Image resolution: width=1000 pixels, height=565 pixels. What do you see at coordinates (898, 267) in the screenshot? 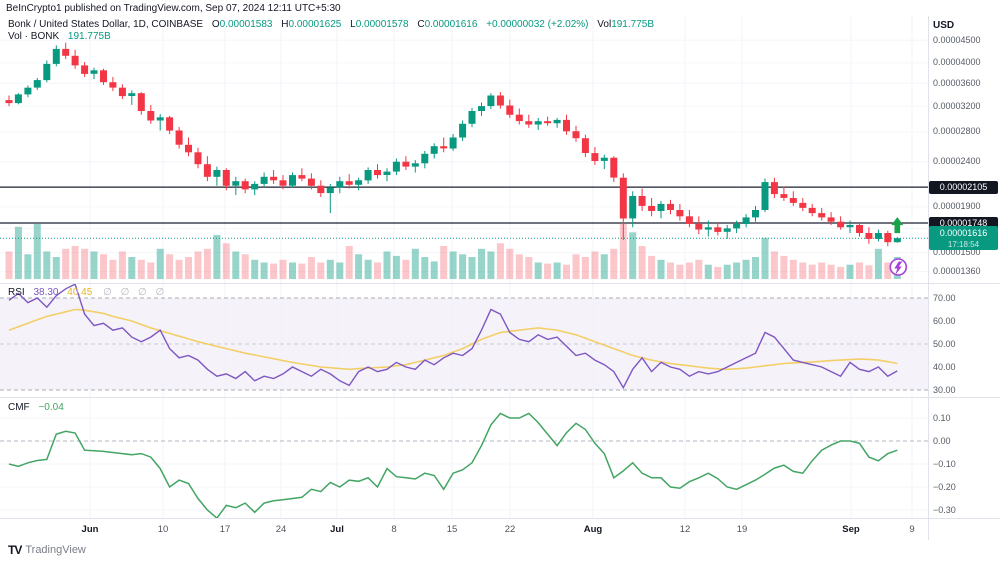
I see `event-lightning-icon` at bounding box center [898, 267].